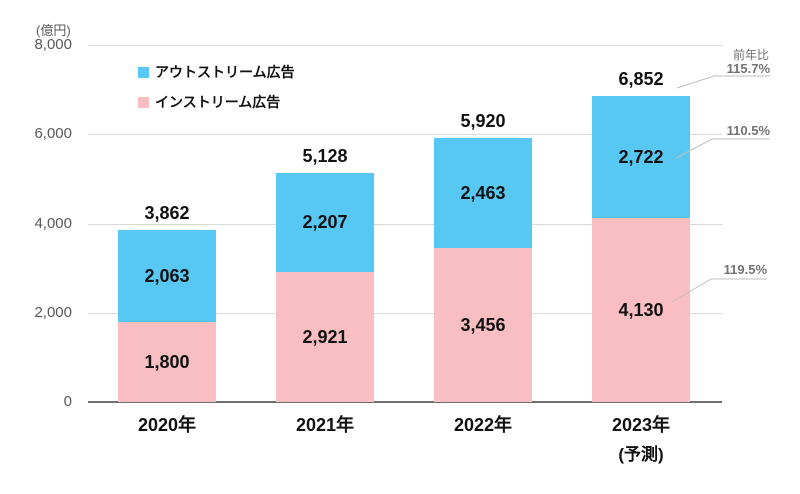  What do you see at coordinates (745, 269) in the screenshot?
I see `yoy-pct-instream: 119.5%` at bounding box center [745, 269].